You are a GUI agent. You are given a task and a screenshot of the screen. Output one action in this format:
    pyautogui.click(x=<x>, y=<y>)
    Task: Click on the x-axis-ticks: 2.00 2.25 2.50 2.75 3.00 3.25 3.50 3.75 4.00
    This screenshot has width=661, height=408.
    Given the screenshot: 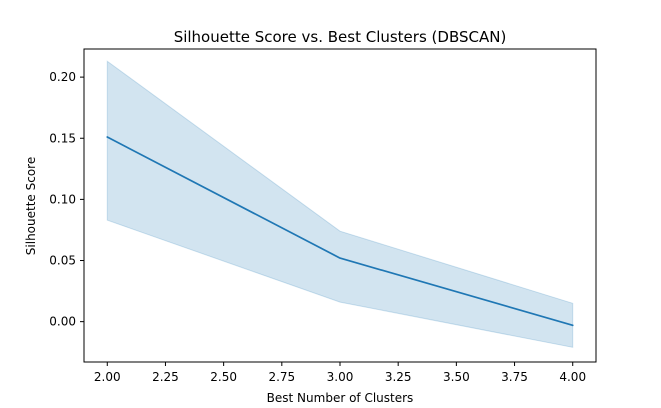 What is the action you would take?
    pyautogui.click(x=340, y=373)
    